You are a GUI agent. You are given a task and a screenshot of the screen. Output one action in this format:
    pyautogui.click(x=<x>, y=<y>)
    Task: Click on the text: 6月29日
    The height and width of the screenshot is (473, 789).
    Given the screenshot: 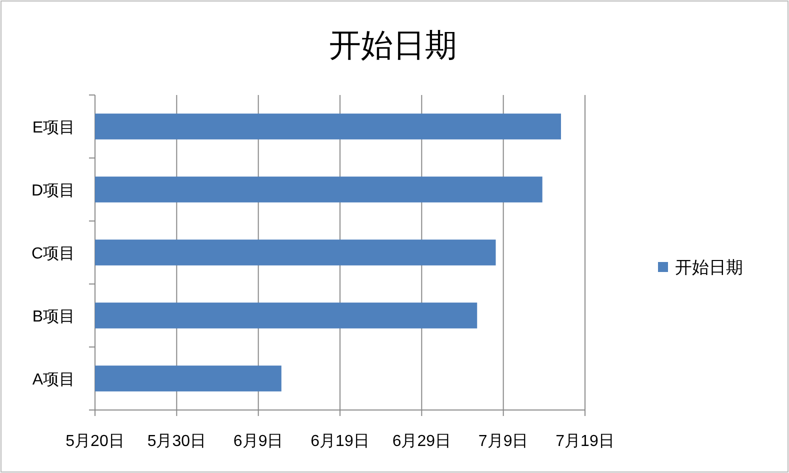 What is the action you would take?
    pyautogui.click(x=422, y=441)
    